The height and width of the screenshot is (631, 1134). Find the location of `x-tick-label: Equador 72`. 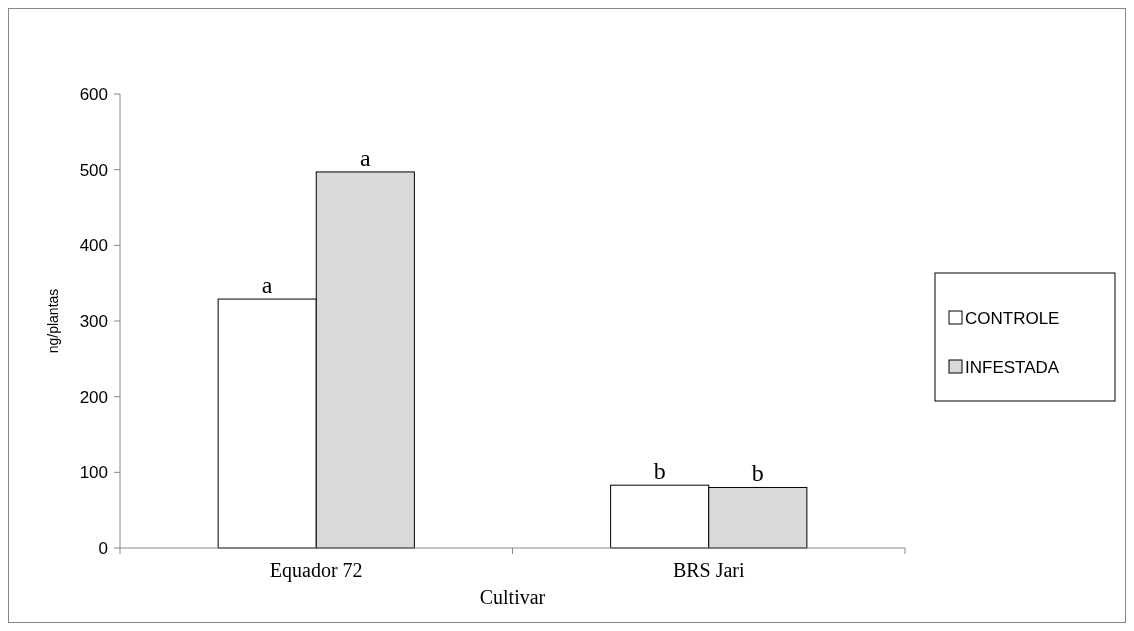

x-tick-label: Equador 72 is located at coordinates (316, 570).